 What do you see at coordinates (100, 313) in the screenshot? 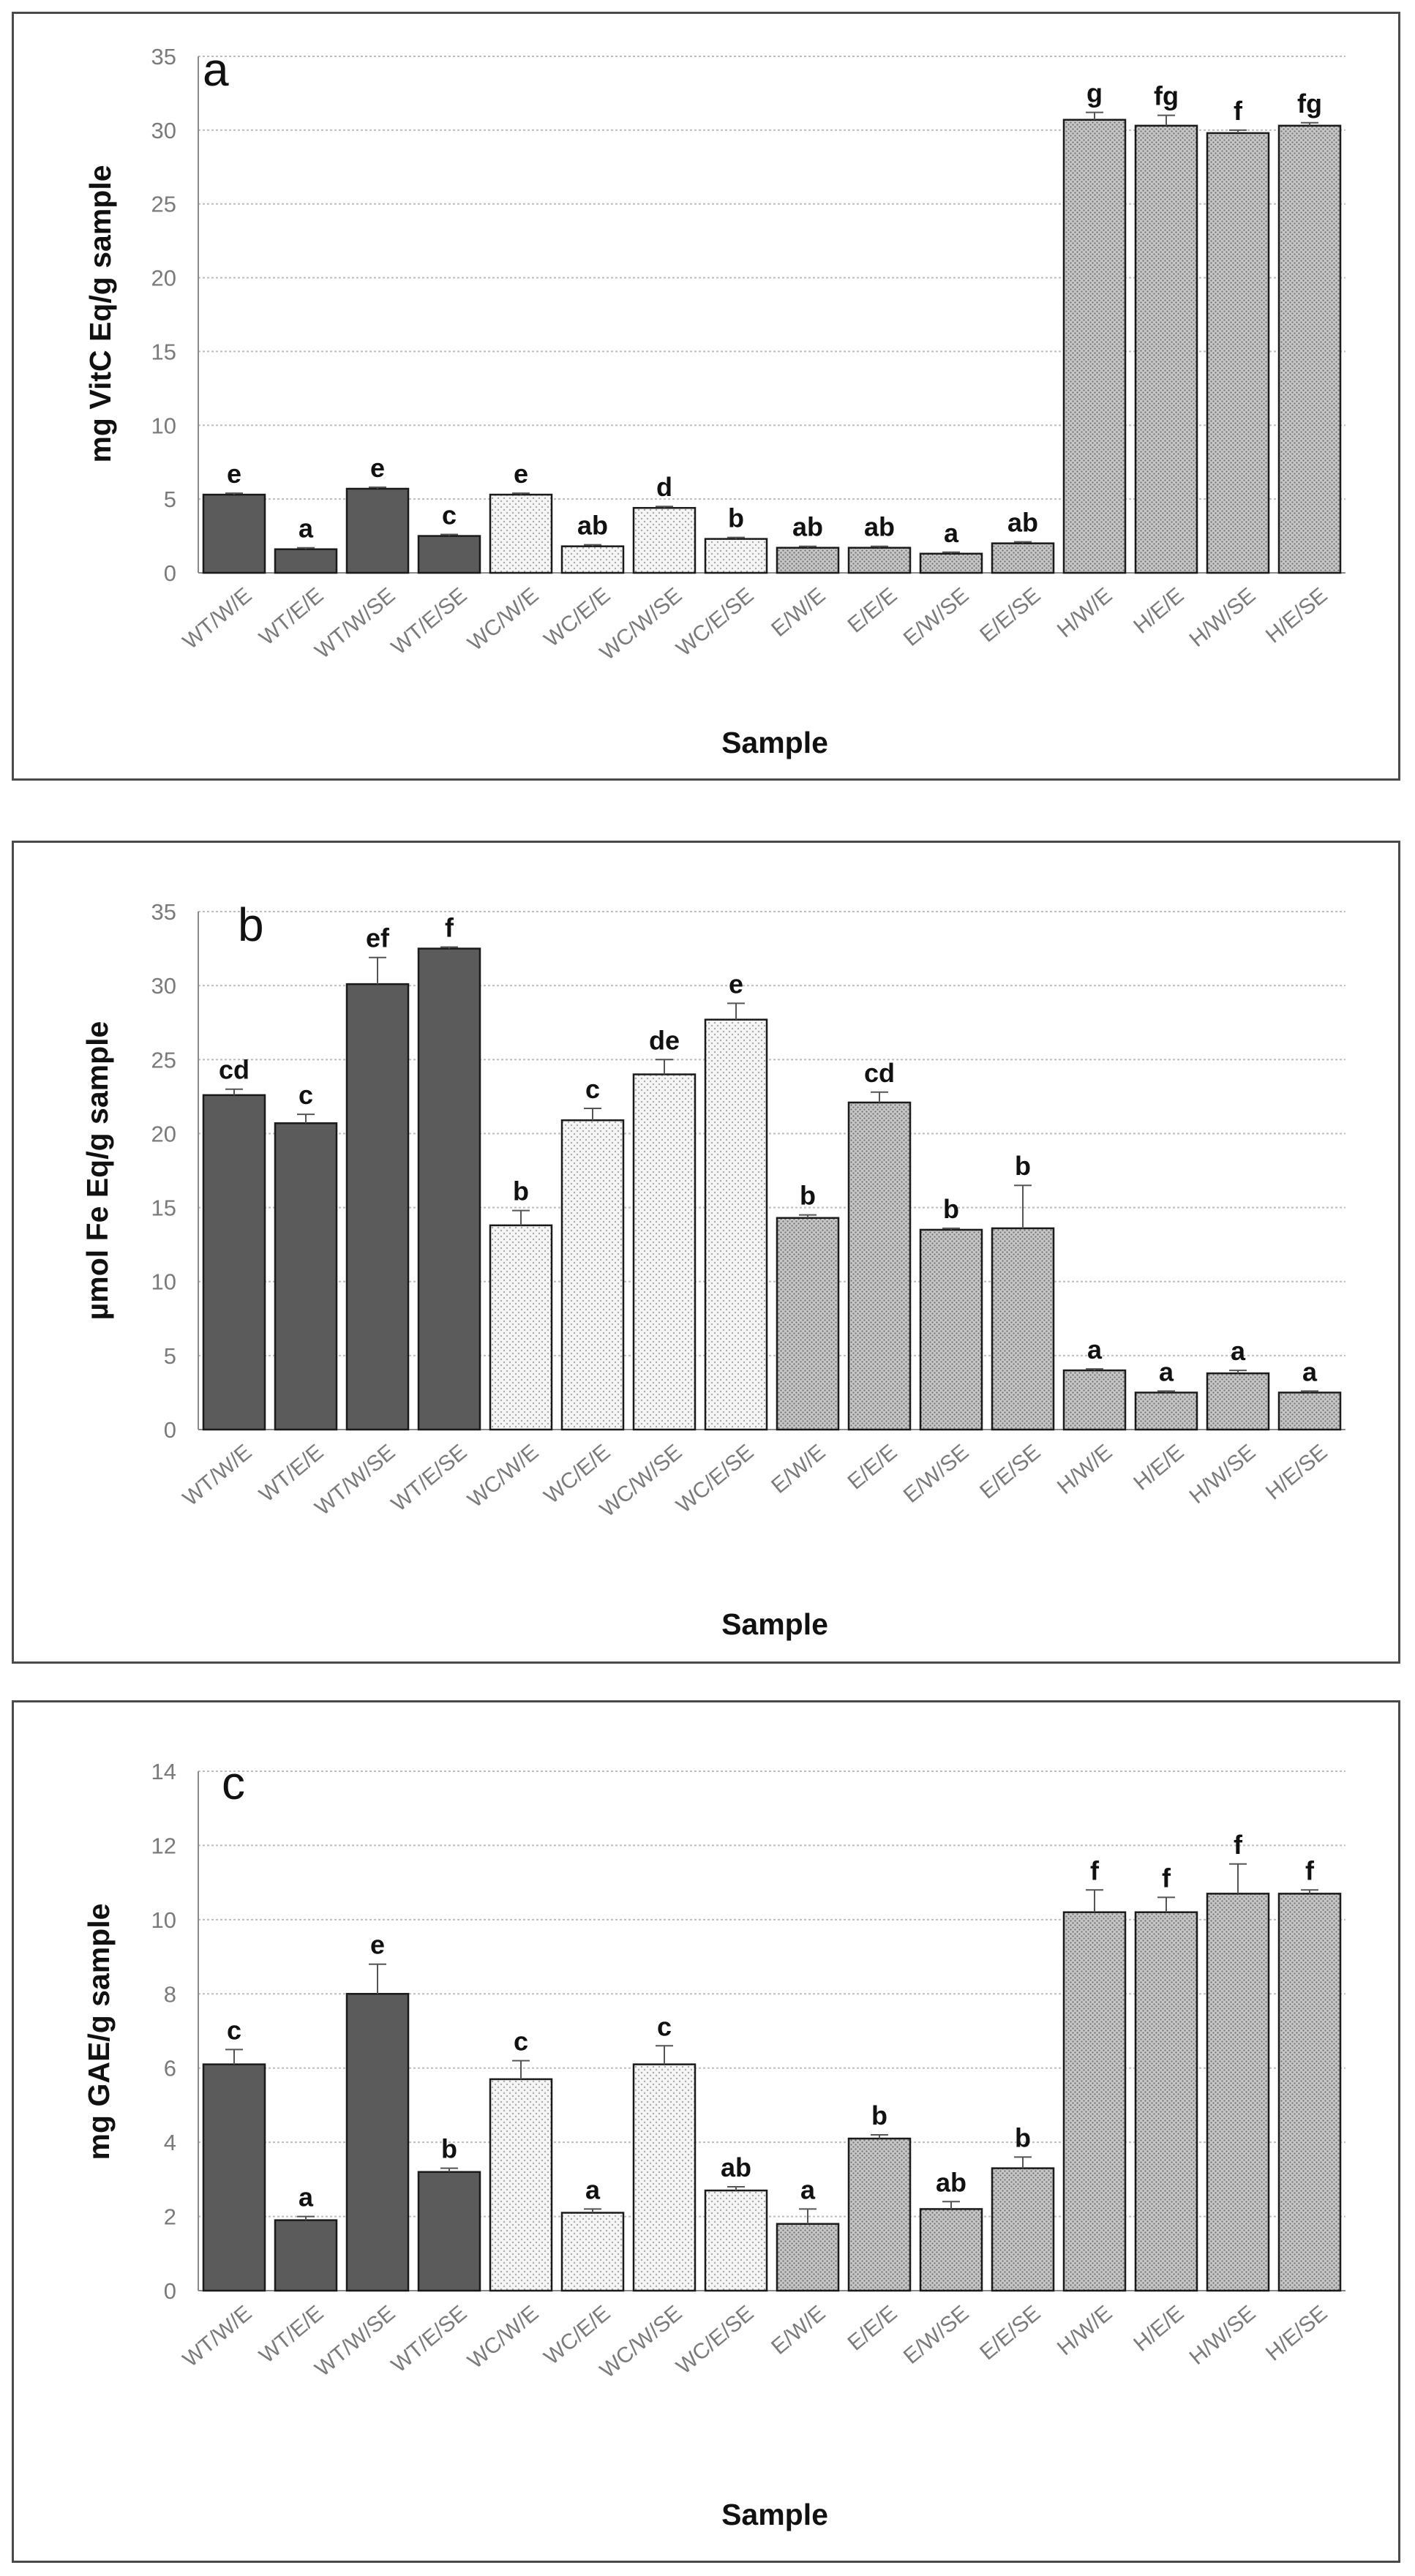
I see `y-axis-title: mg VitC Eq/g sample` at bounding box center [100, 313].